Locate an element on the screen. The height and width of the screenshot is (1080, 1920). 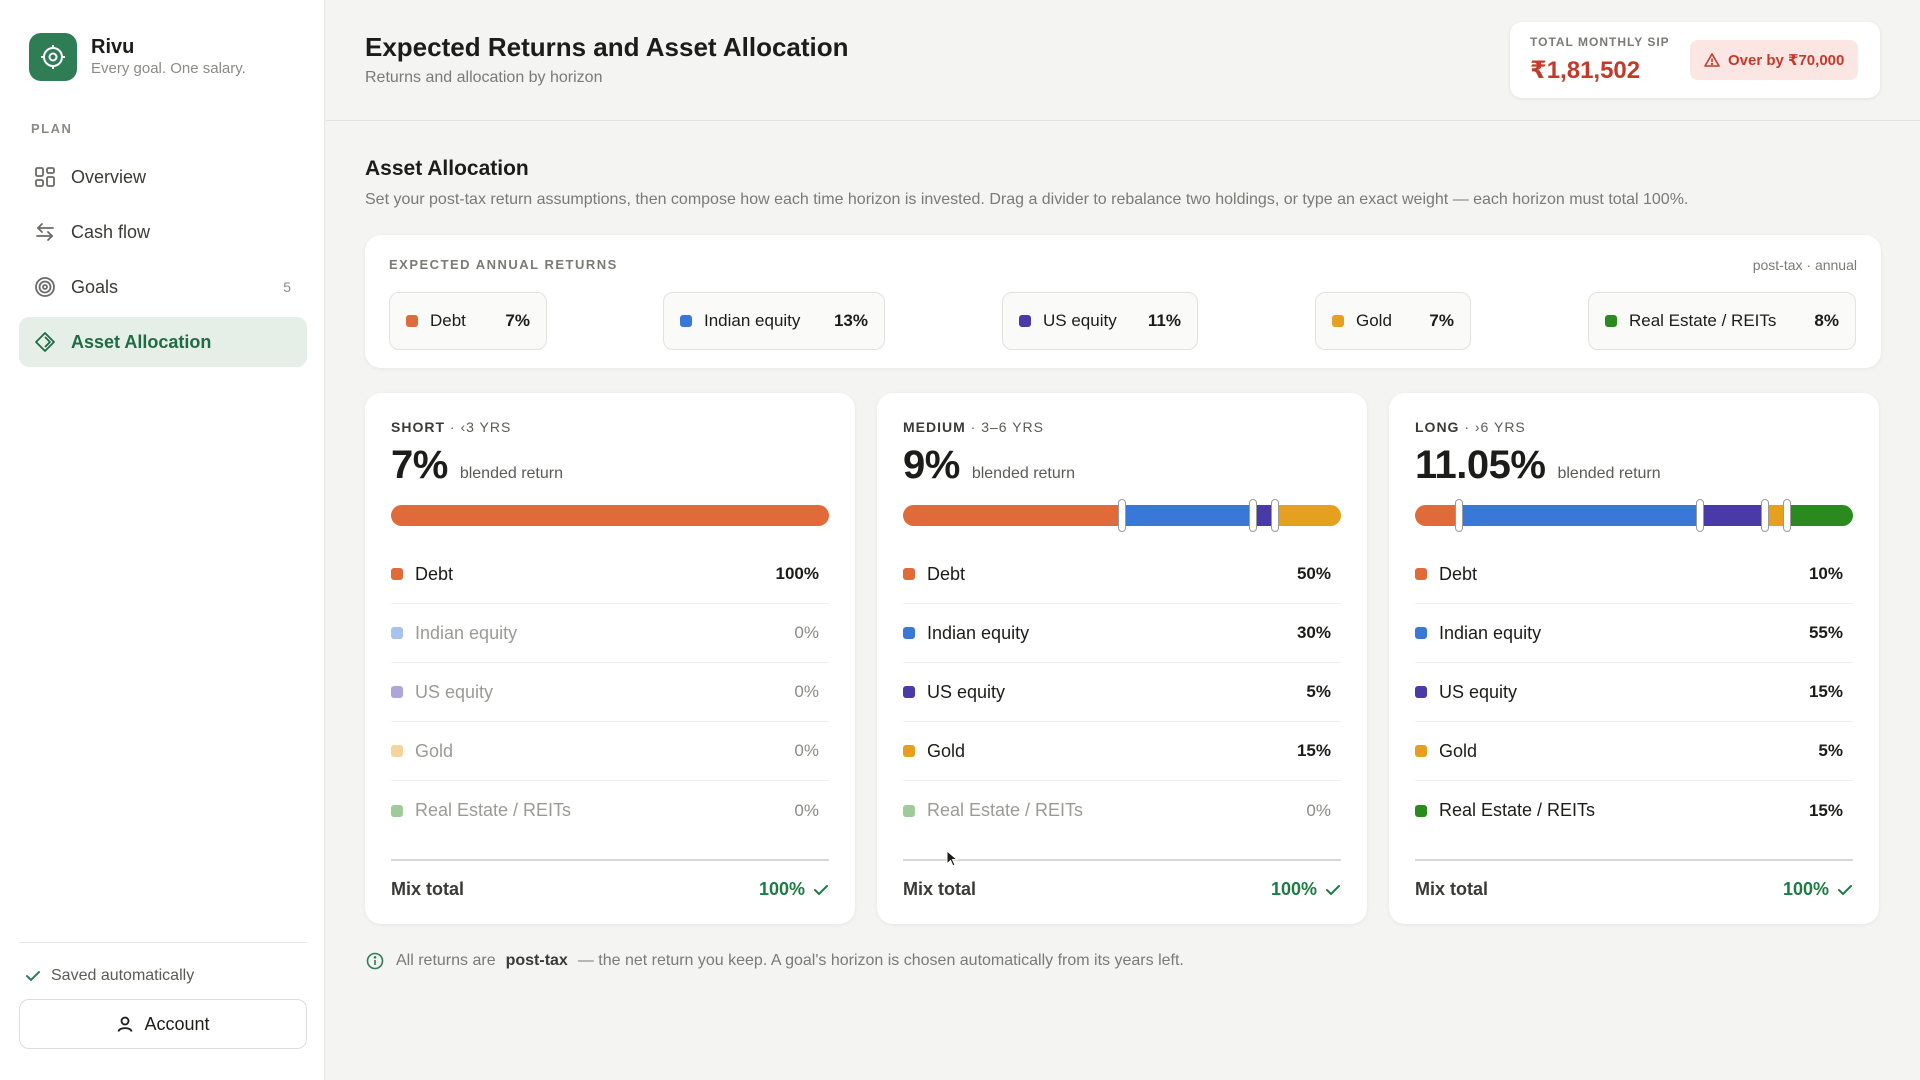
sidebar-item-asset-allocation: Asset Allocation is located at coordinates (163, 342).